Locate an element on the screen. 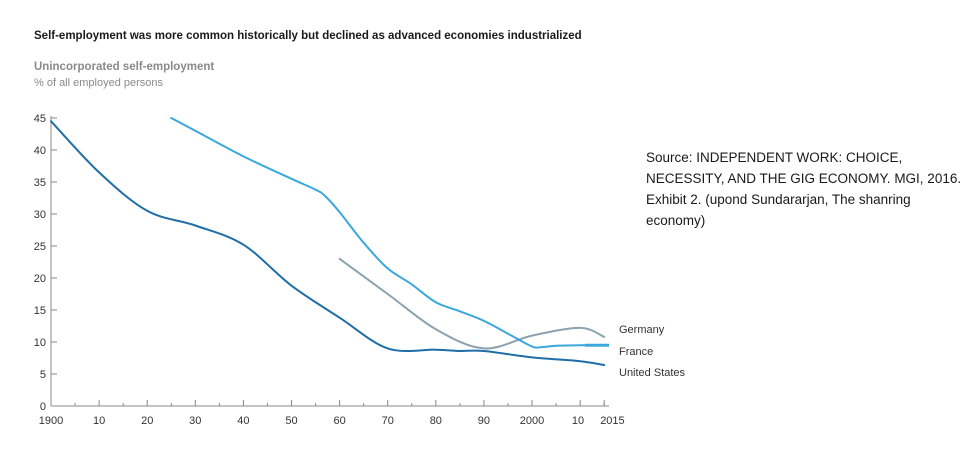 The height and width of the screenshot is (452, 972). series-line-germany is located at coordinates (472, 303).